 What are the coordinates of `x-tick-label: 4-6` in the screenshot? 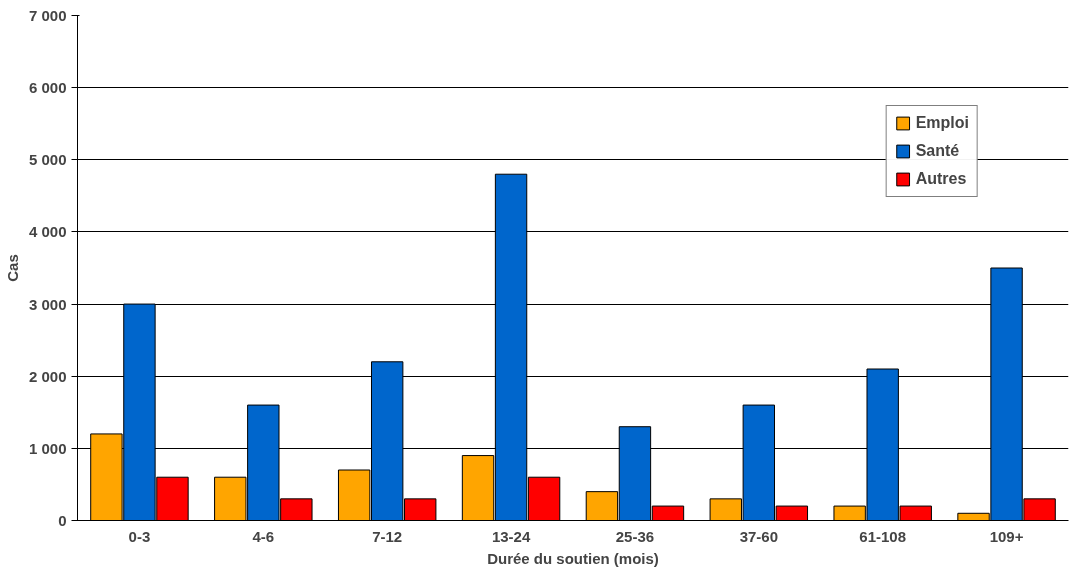 It's located at (263, 536).